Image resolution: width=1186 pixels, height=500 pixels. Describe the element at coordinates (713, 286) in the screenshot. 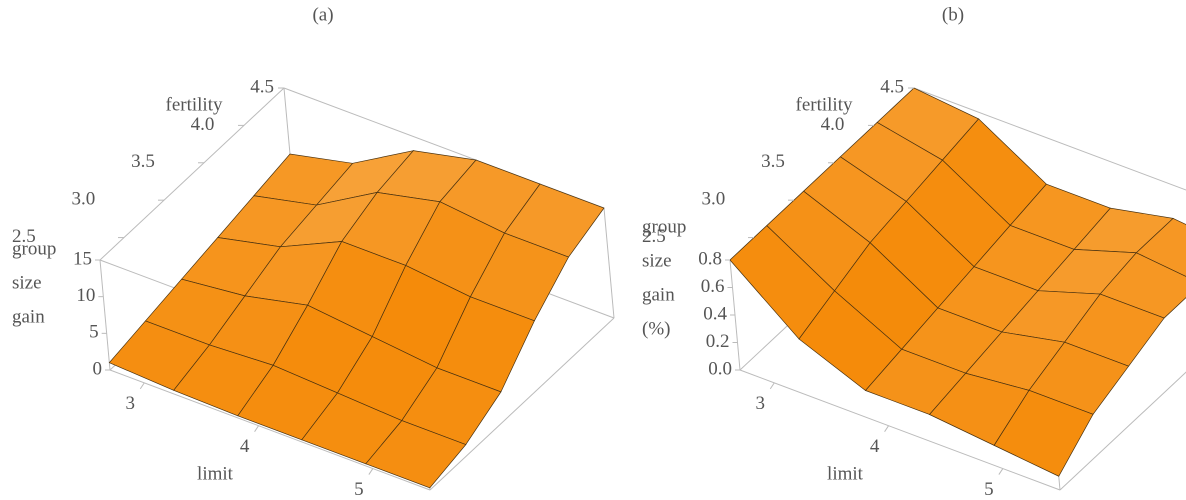

I see `z-tick-label: 0.6` at that location.